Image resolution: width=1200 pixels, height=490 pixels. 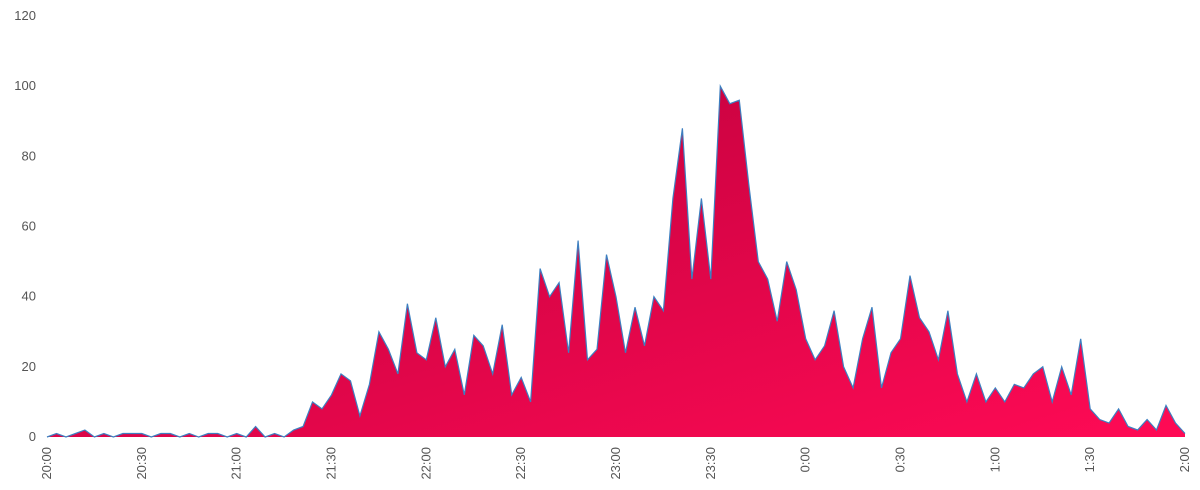 What do you see at coordinates (32, 436) in the screenshot?
I see `y-tick-label: 0` at bounding box center [32, 436].